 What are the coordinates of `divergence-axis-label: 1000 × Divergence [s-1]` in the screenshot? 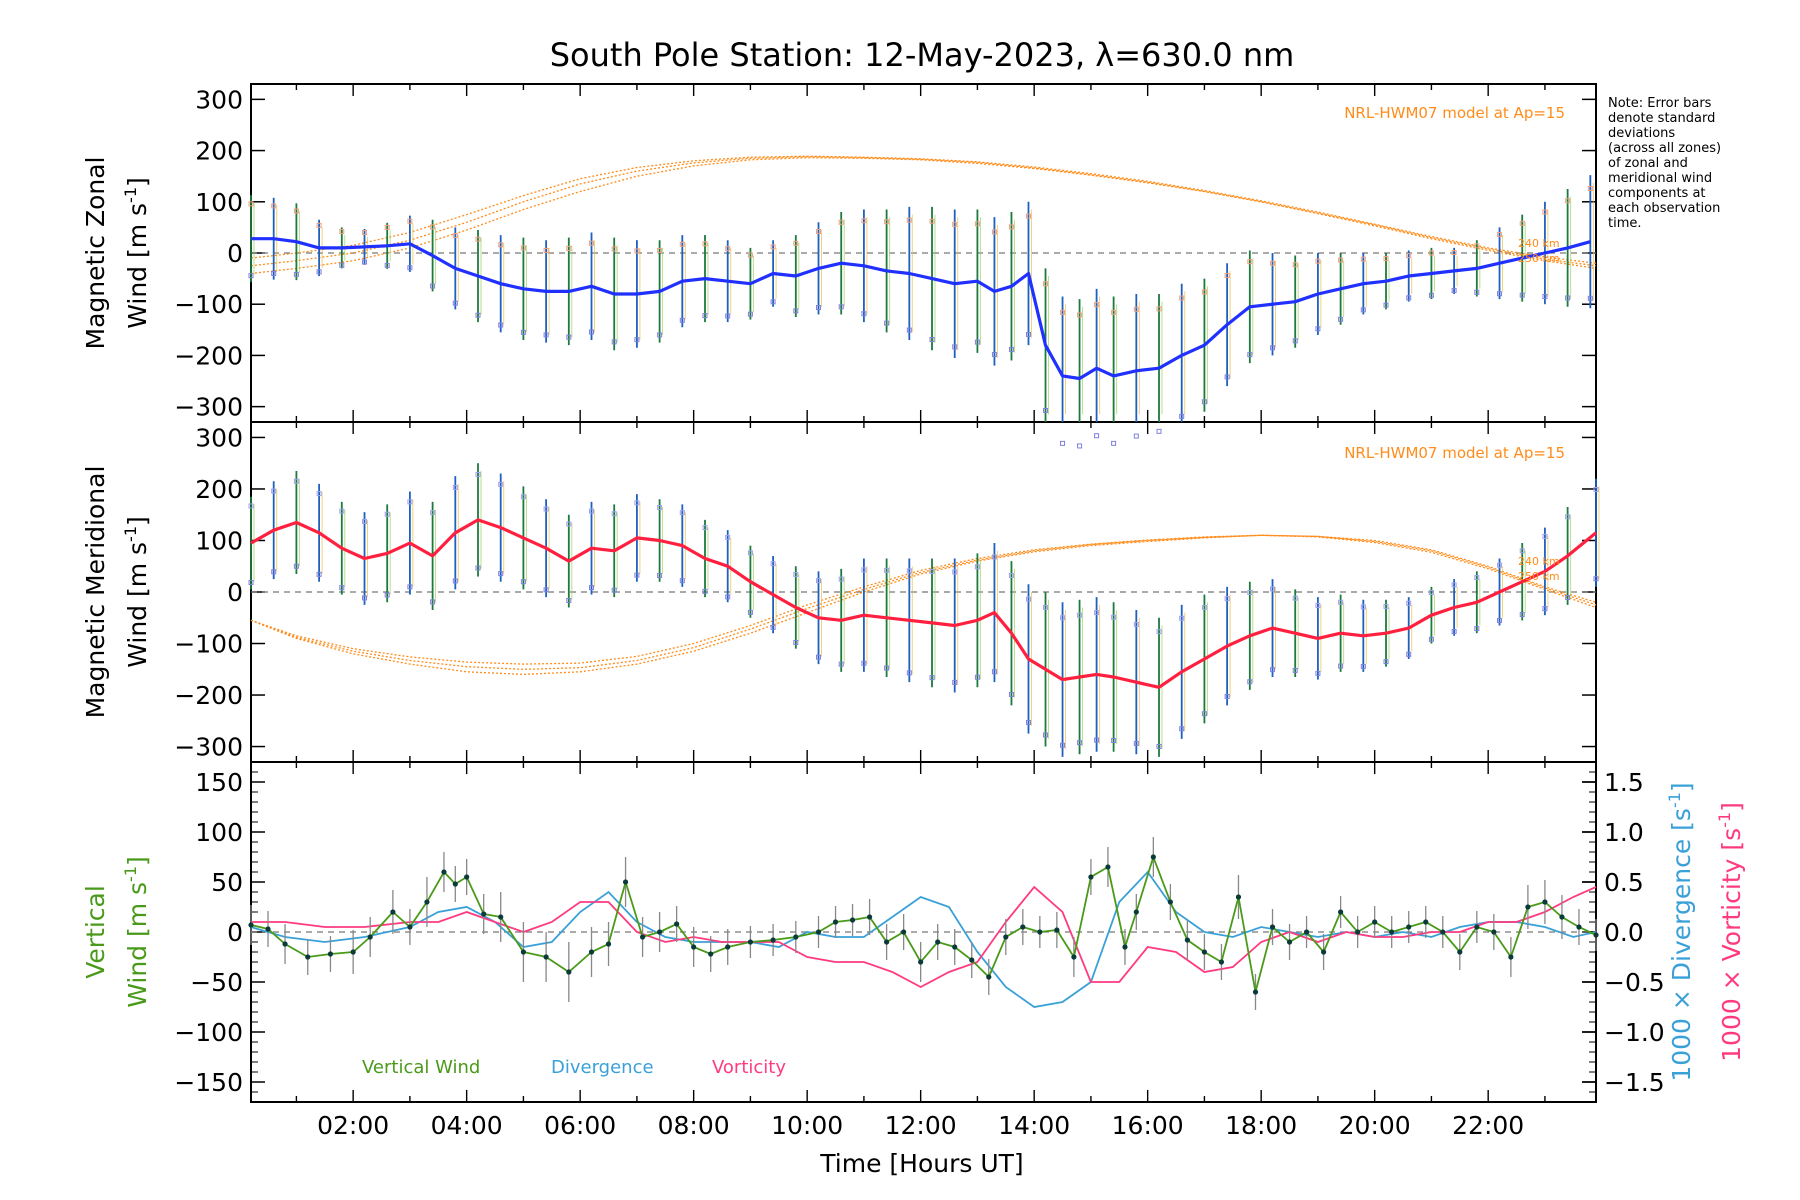 It's located at (1680, 931).